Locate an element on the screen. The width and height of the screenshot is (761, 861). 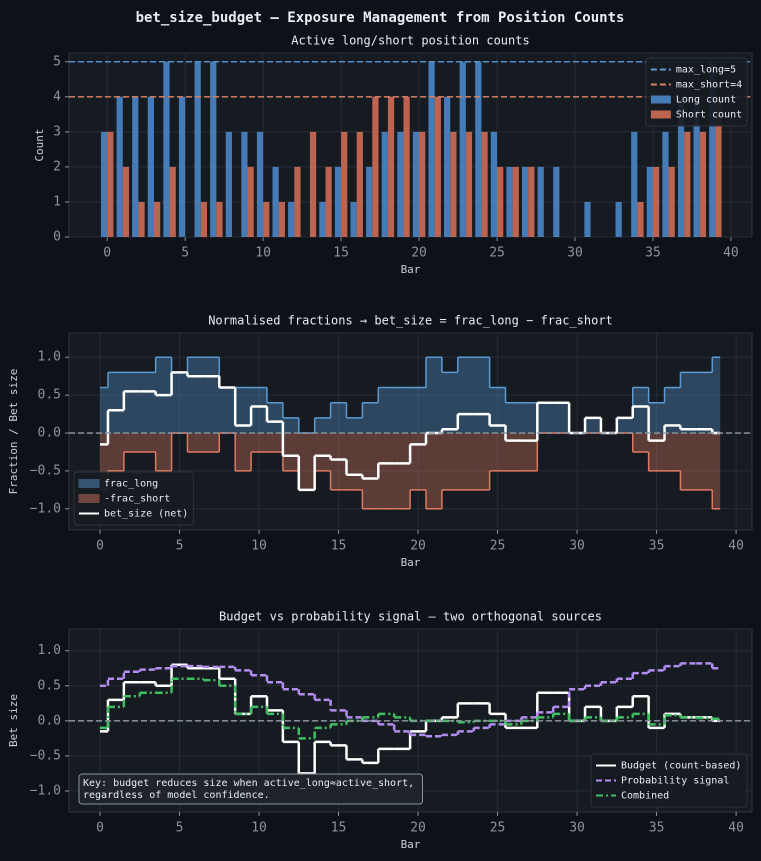
legend-label: frac_long is located at coordinates (131, 484).